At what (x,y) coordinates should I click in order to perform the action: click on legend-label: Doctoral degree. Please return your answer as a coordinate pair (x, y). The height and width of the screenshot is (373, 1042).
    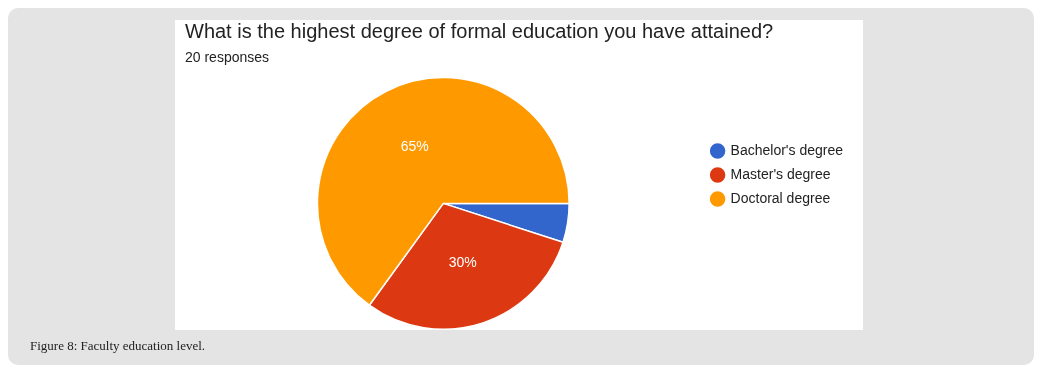
    Looking at the image, I should click on (780, 197).